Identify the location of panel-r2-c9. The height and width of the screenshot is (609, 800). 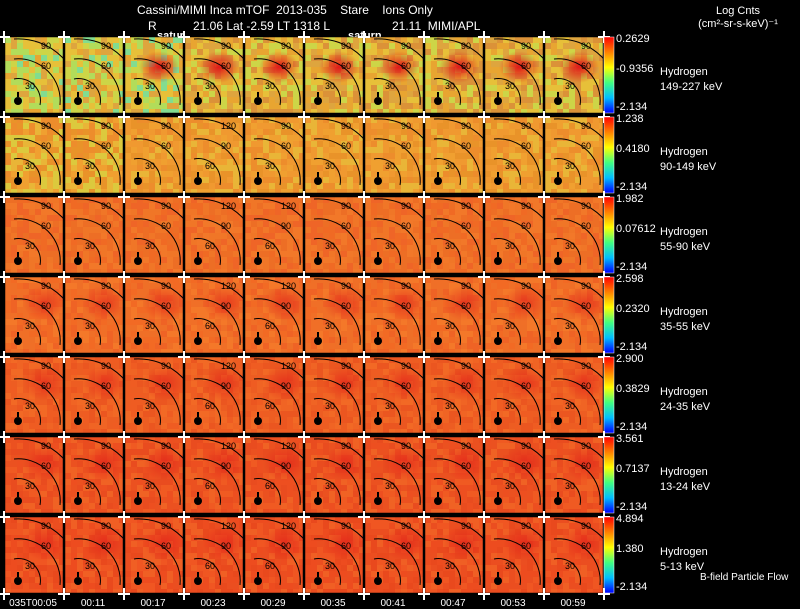
(574, 235).